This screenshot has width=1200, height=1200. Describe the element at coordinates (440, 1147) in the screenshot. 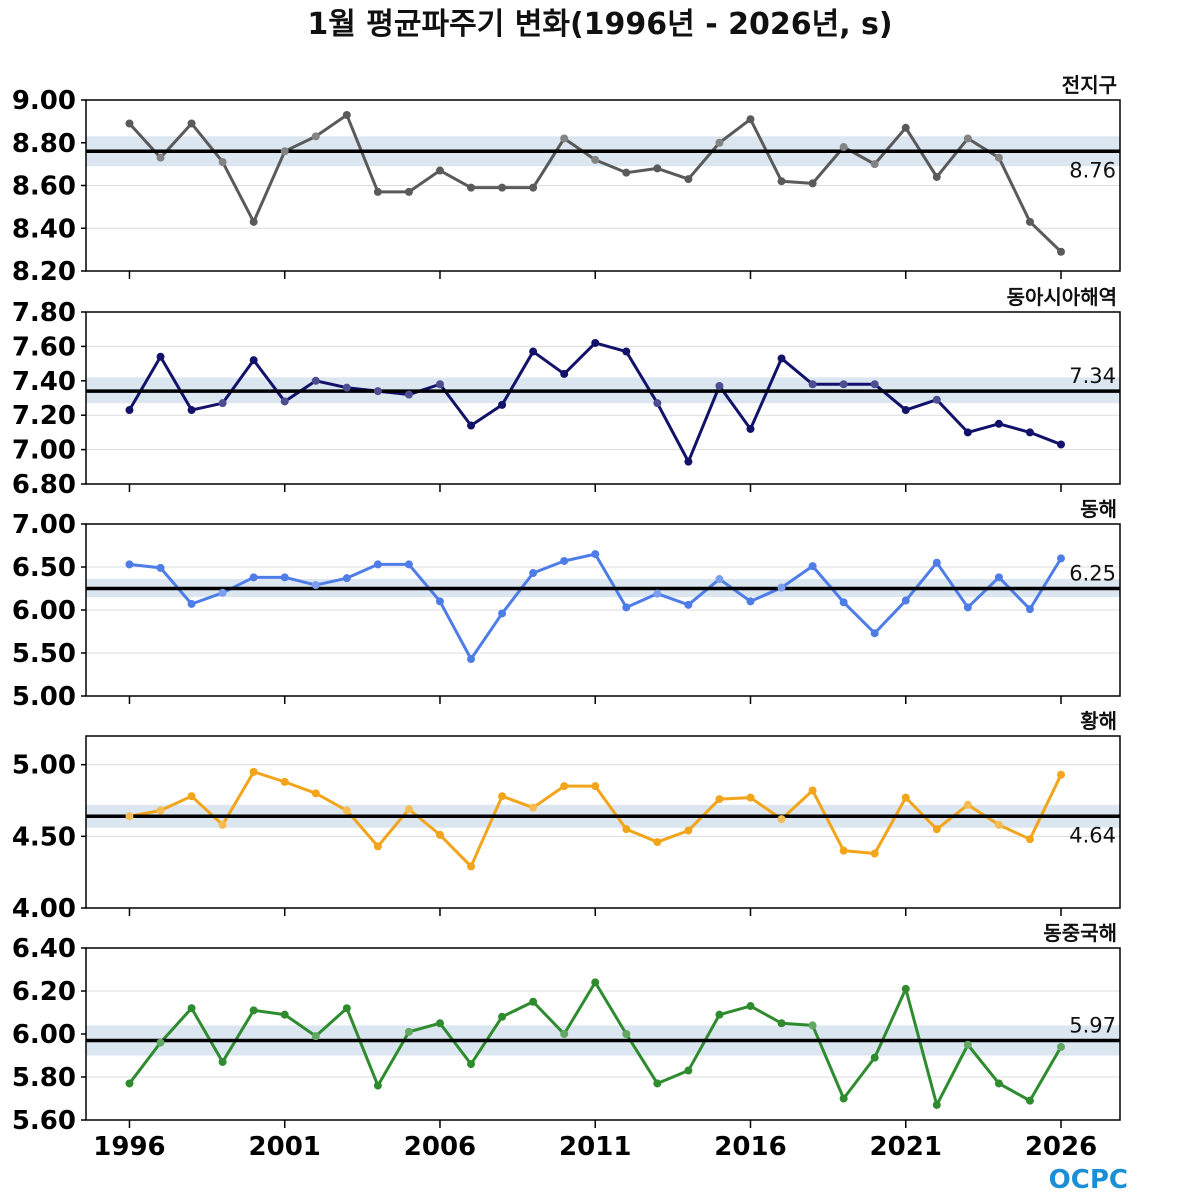

I see `x-tick-label: 2006` at that location.